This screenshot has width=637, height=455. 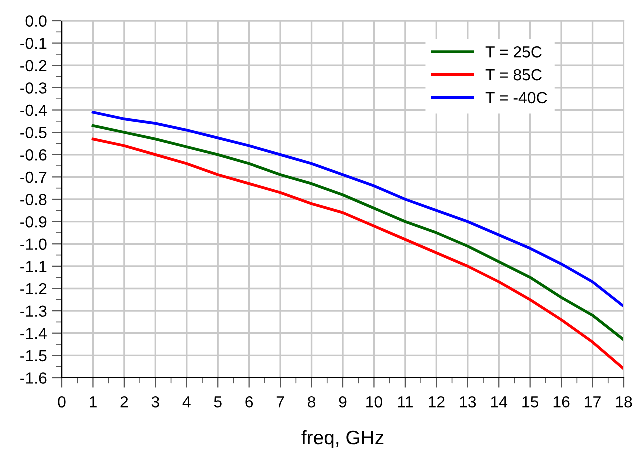 I want to click on y-tick-label: -0.7, so click(x=33, y=178).